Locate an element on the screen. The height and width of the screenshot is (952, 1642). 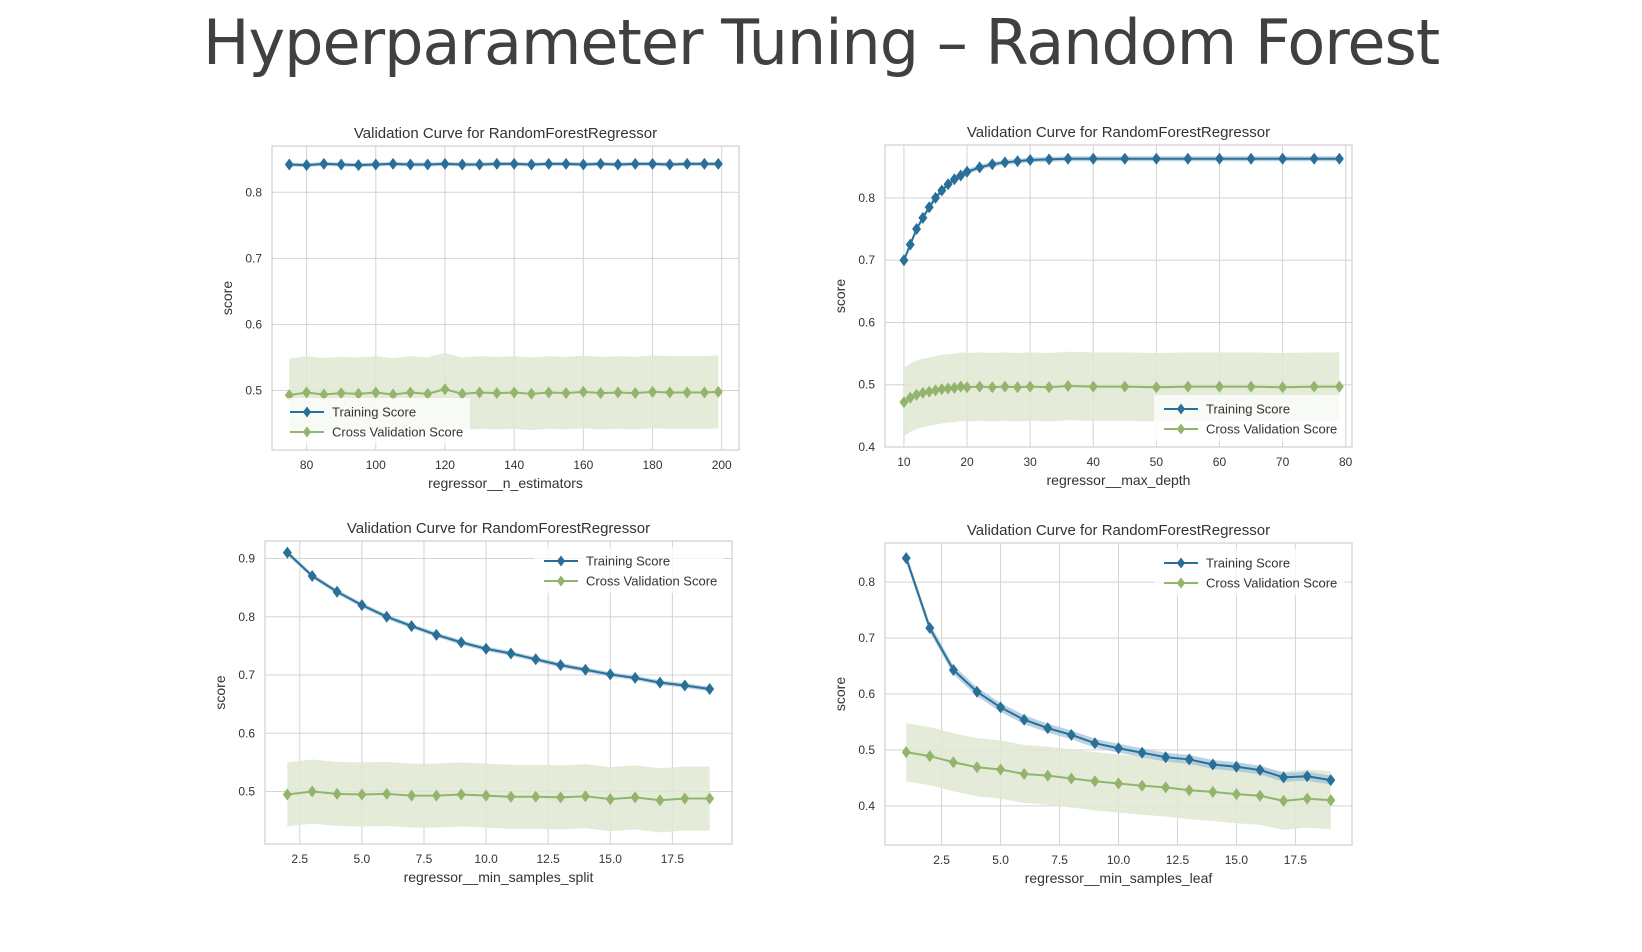
legend-label: Training Score is located at coordinates (374, 412).